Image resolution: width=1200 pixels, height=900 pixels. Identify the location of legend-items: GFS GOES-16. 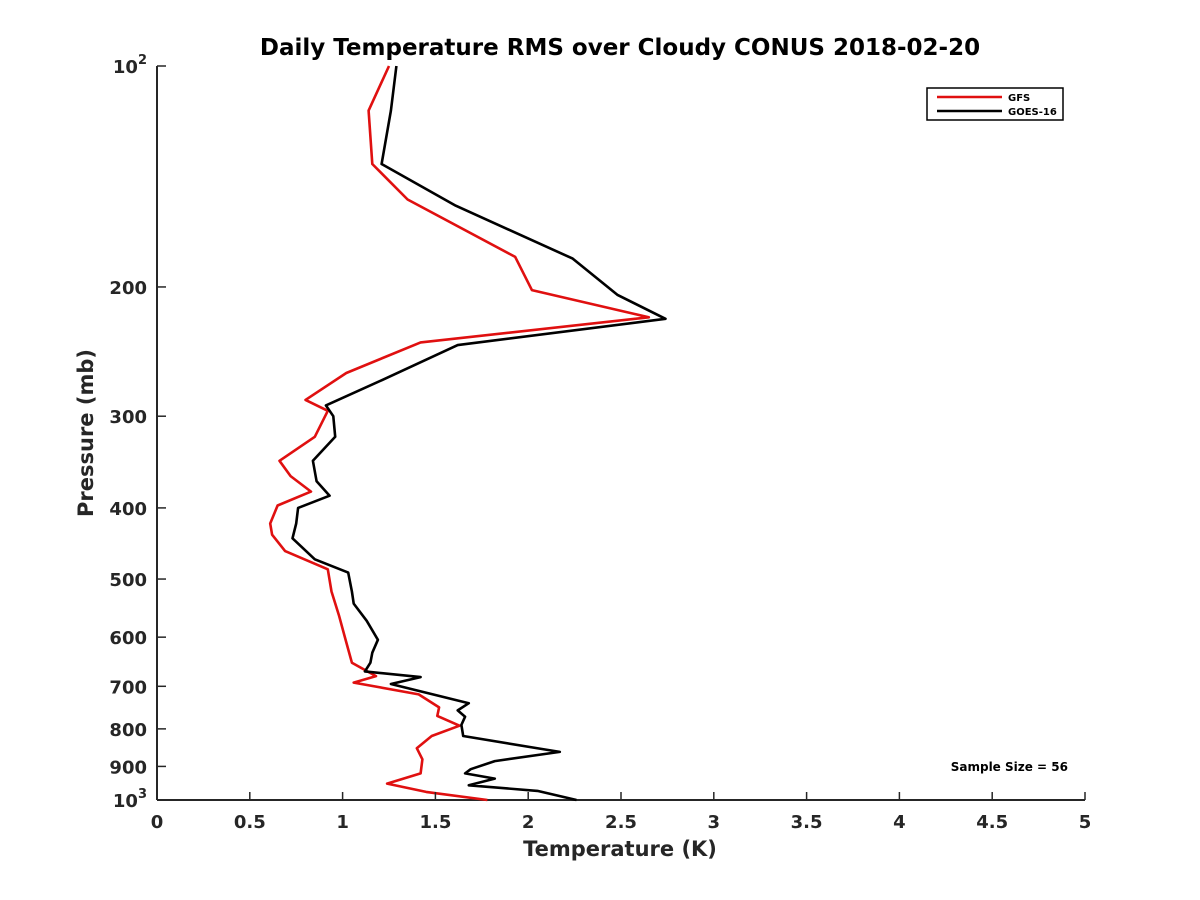
(997, 105).